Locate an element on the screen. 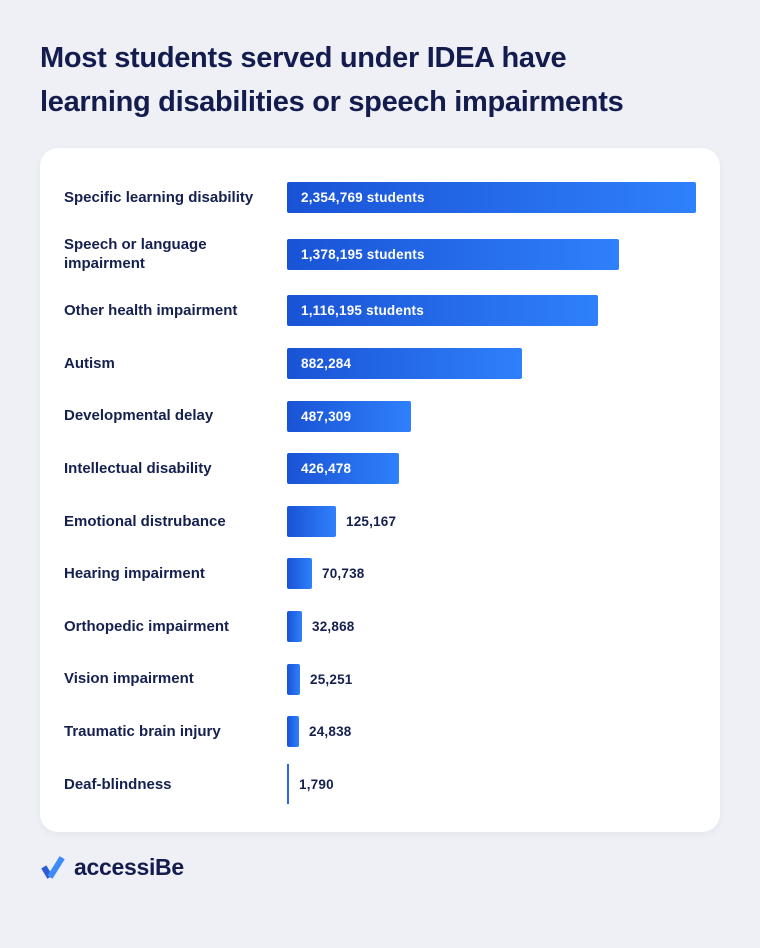  bar-value: 426,478 is located at coordinates (326, 469).